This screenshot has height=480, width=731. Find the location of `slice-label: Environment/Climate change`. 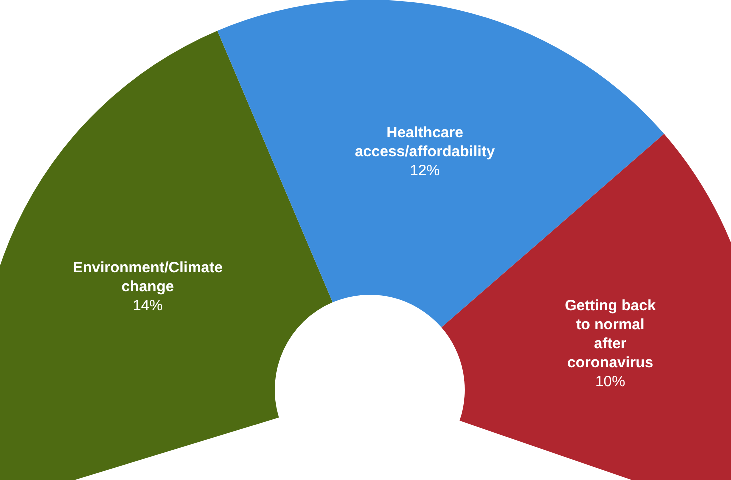

slice-label: Environment/Climate change is located at coordinates (147, 276).